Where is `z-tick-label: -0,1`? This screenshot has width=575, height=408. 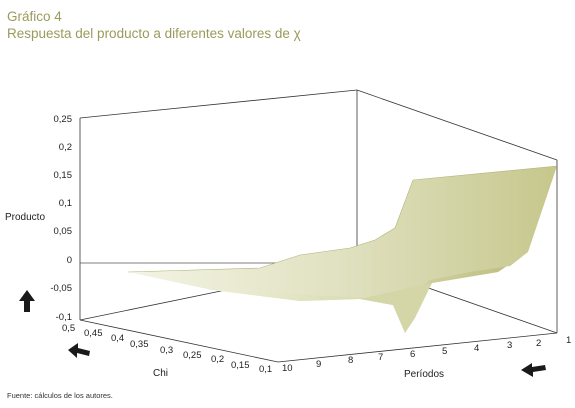 z-tick-label: -0,1 is located at coordinates (64, 317).